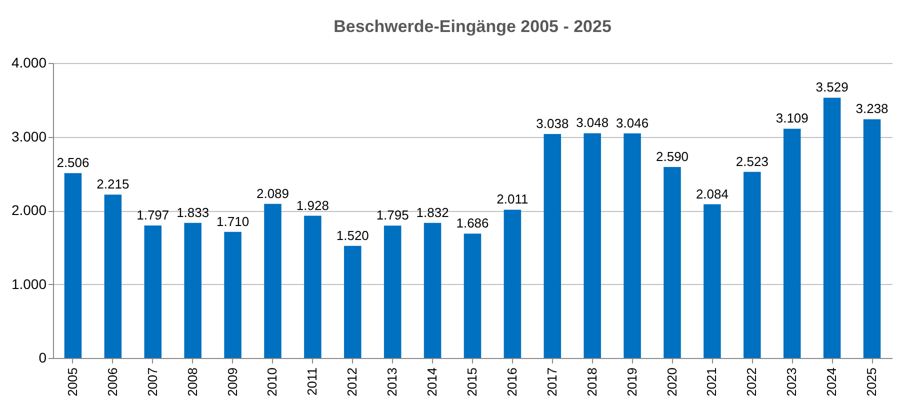 The width and height of the screenshot is (900, 402). Describe the element at coordinates (273, 193) in the screenshot. I see `data-label: 2.089` at that location.